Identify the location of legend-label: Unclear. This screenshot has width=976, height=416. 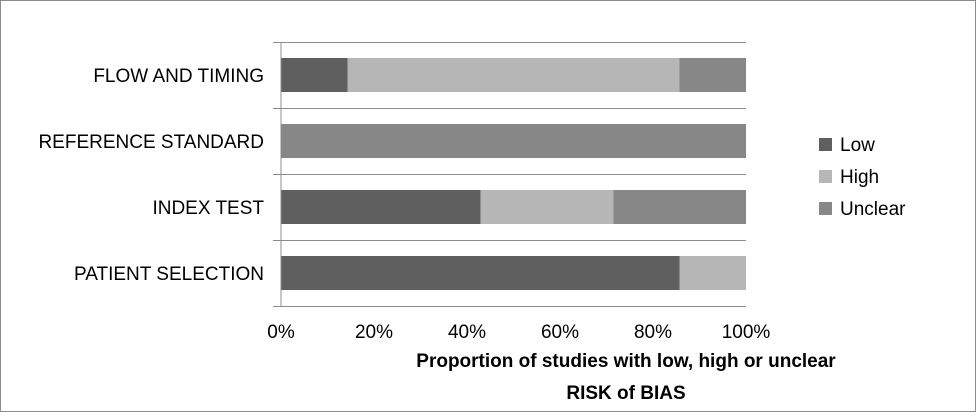
(873, 209).